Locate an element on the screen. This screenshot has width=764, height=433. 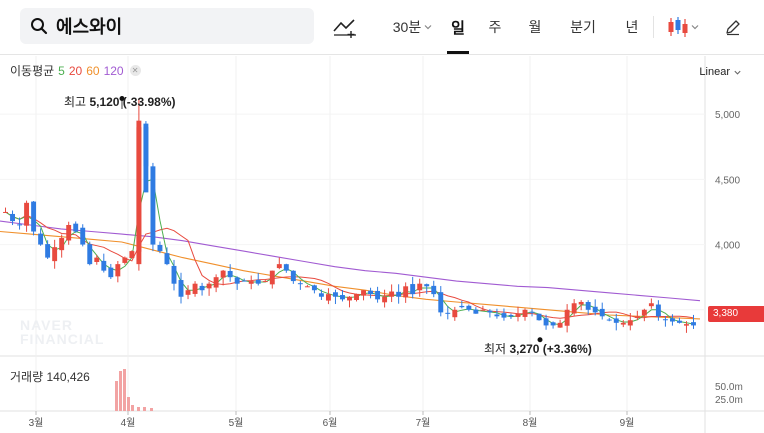
stock-search-box: 에스와이 is located at coordinates (167, 26).